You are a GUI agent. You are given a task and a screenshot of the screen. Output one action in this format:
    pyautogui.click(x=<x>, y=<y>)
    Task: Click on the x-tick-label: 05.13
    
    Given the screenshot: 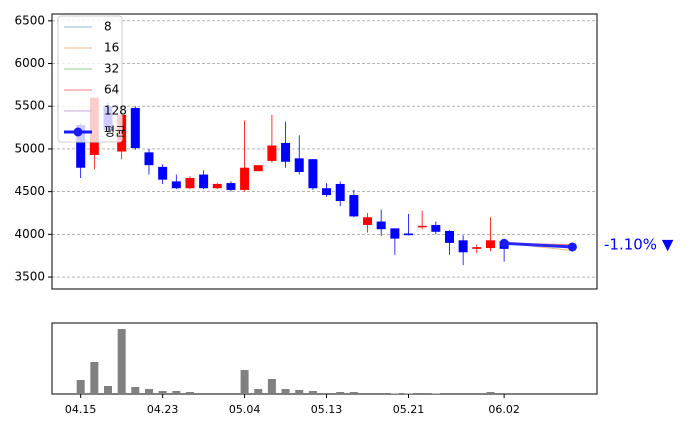 What is the action you would take?
    pyautogui.click(x=327, y=409)
    